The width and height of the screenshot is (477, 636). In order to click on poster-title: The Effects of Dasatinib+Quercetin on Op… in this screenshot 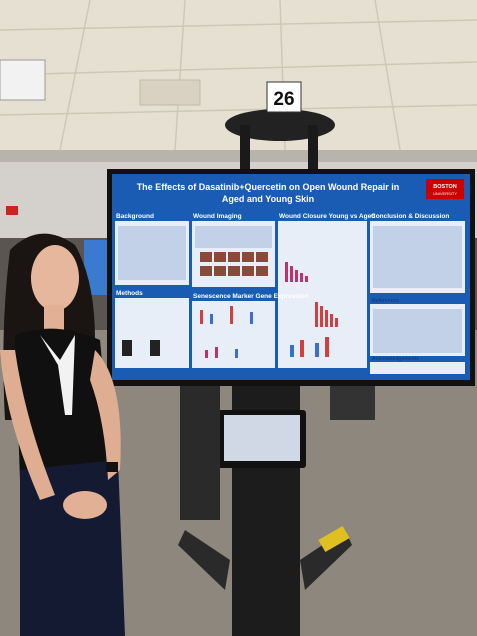, I will do `click(268, 187)`.